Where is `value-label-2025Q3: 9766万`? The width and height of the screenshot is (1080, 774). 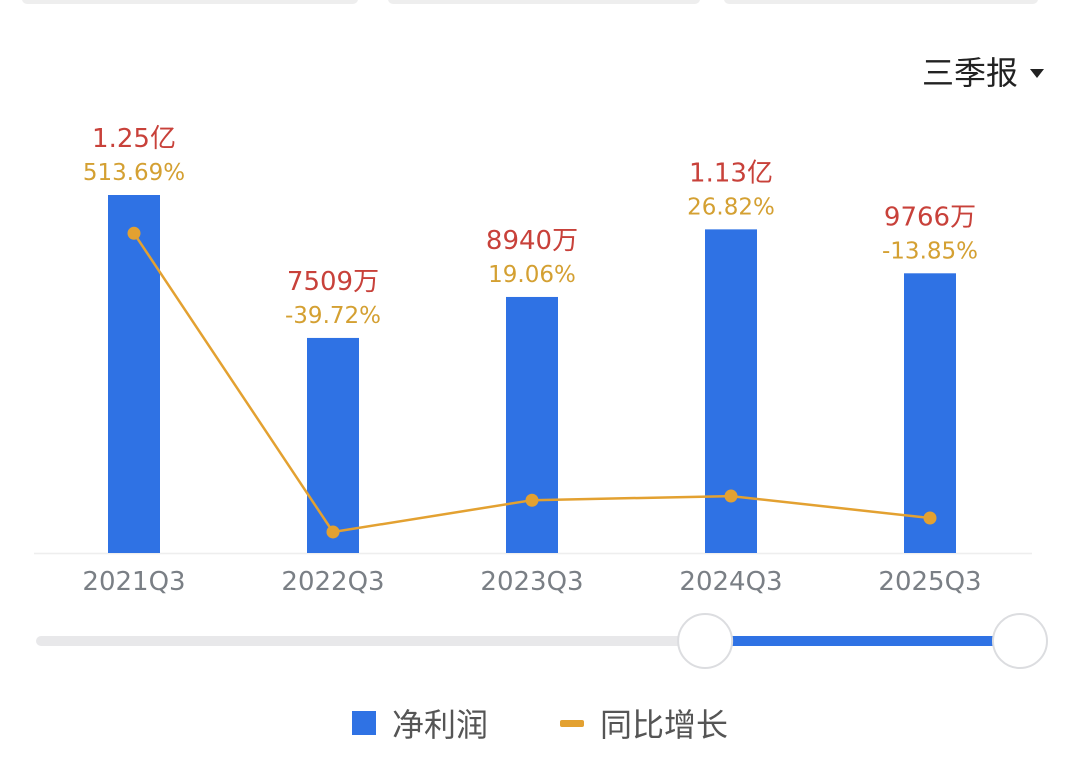
value-label-2025Q3: 9766万 is located at coordinates (930, 217).